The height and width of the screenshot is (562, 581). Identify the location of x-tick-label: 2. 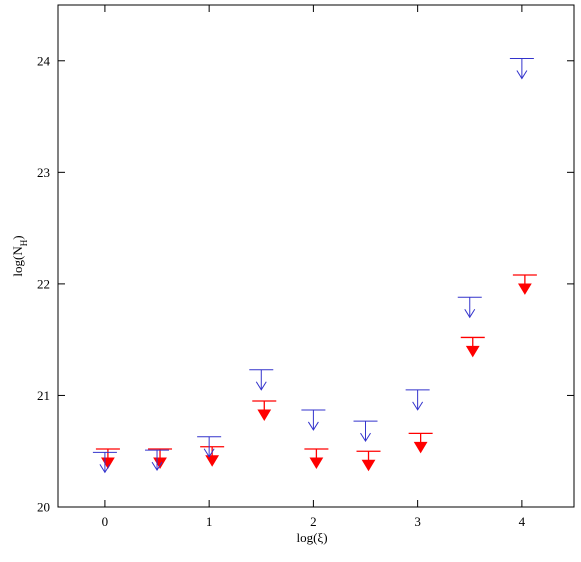
(313, 521).